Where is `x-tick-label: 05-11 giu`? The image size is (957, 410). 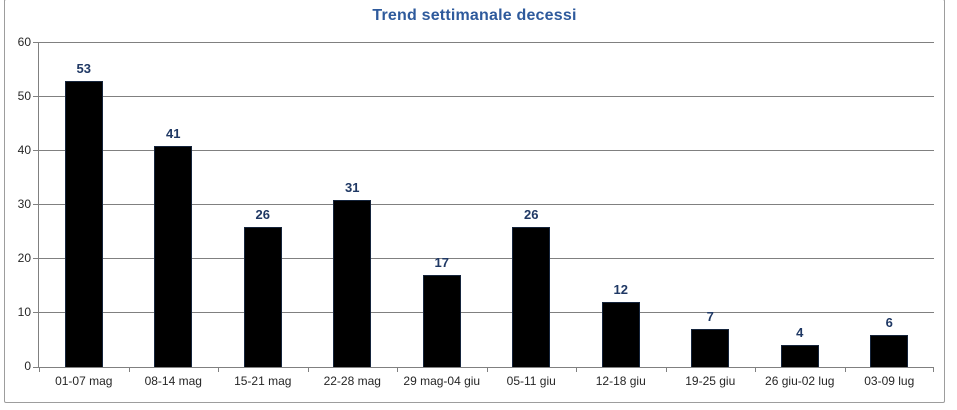 x-tick-label: 05-11 giu is located at coordinates (531, 381).